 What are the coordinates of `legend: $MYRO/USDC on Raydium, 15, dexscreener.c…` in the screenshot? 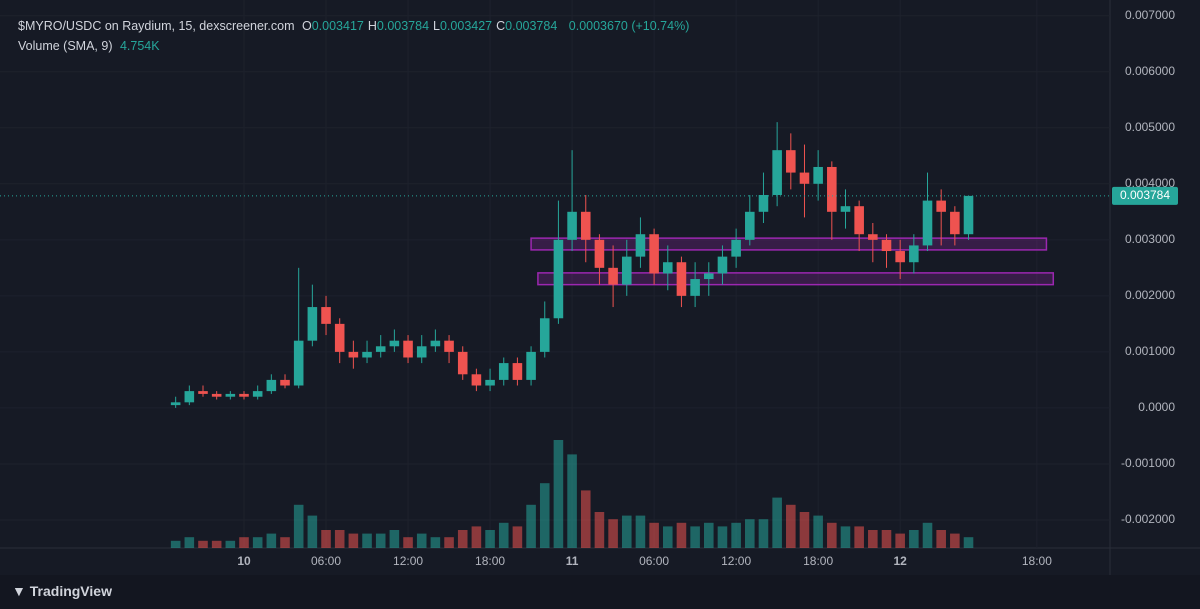 It's located at (355, 36).